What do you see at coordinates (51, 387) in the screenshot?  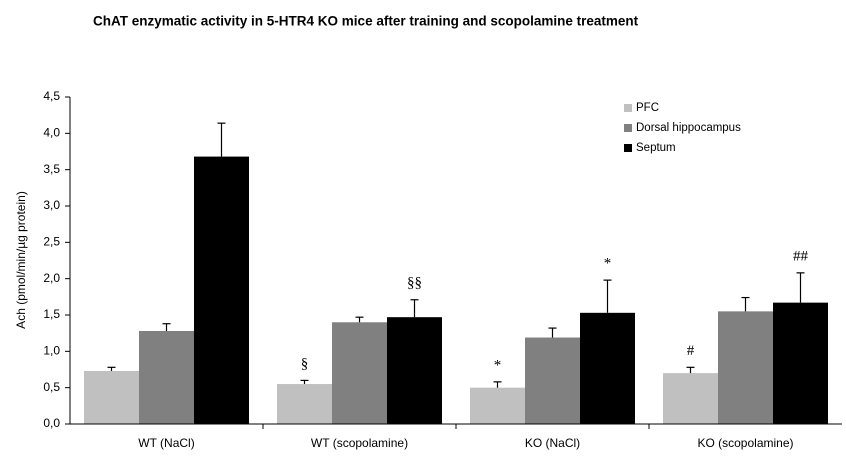 I see `y-tick-label: 0,5` at bounding box center [51, 387].